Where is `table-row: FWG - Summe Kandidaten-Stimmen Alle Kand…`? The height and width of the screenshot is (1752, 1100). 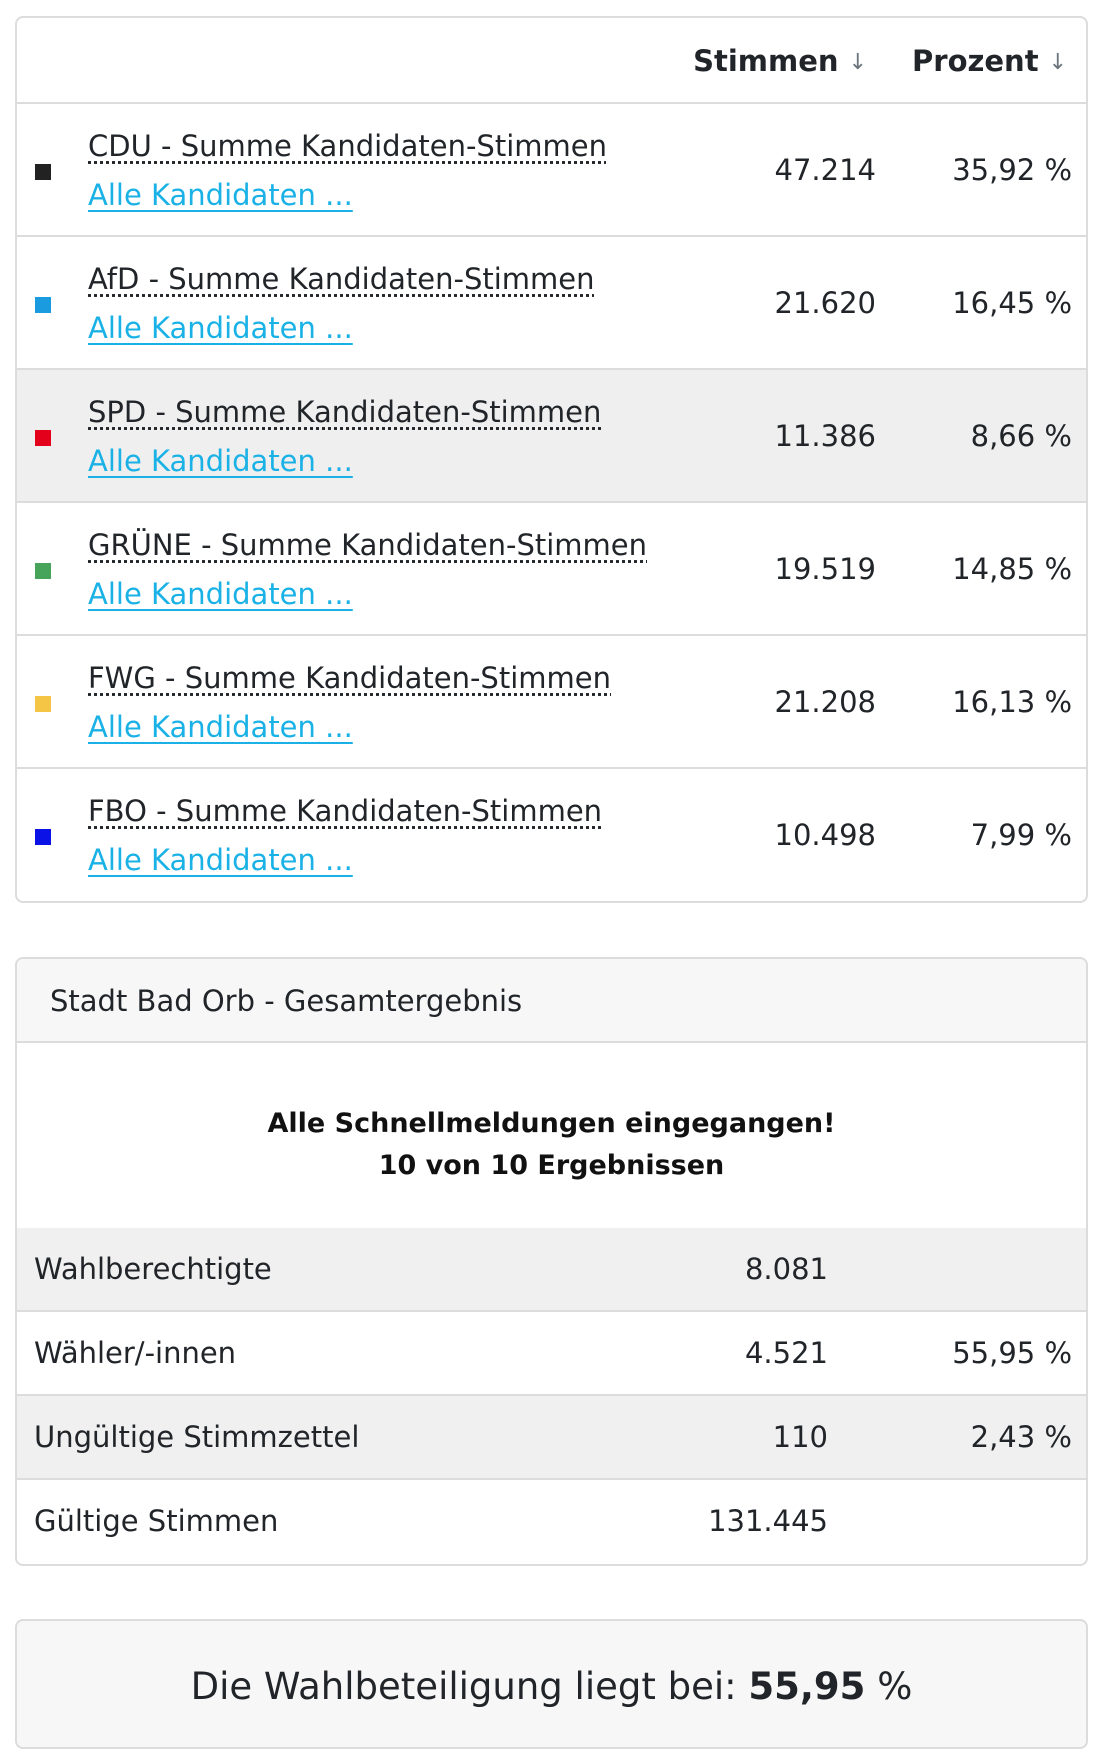
table-row: FWG - Summe Kandidaten-Stimmen Alle Kand… is located at coordinates (551, 702).